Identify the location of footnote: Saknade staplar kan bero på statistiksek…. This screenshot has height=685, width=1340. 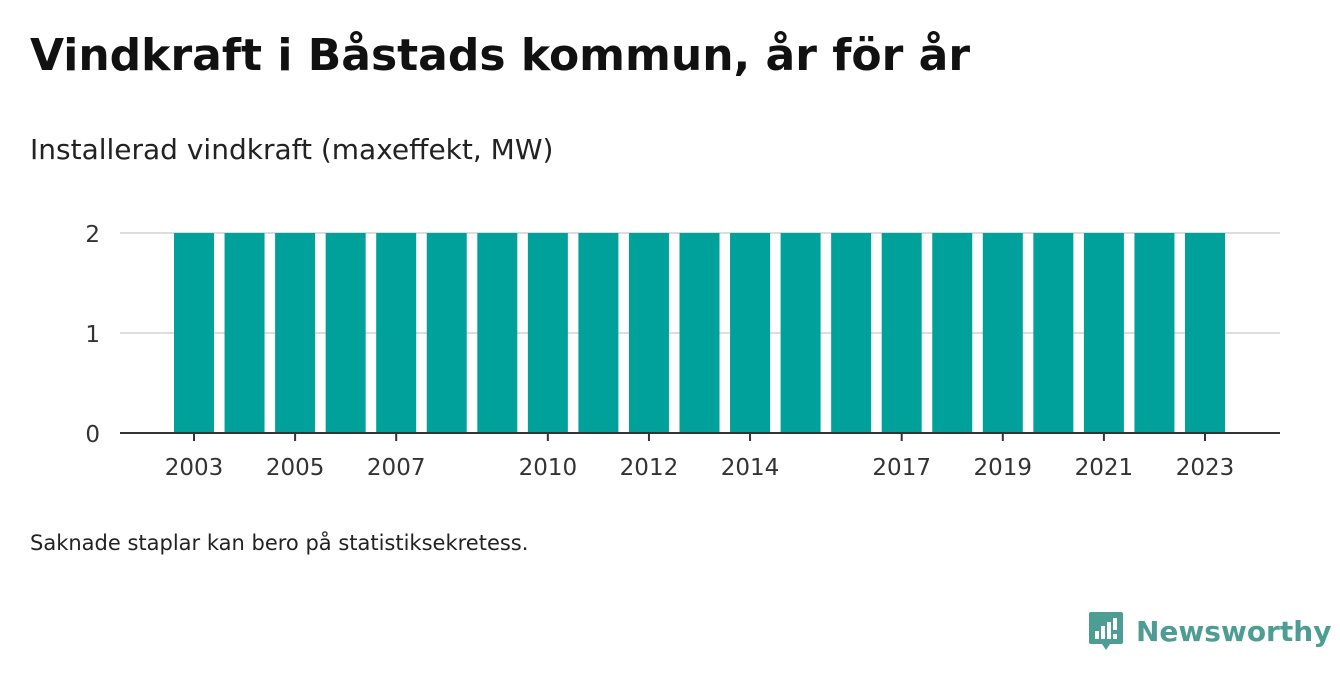
(279, 543).